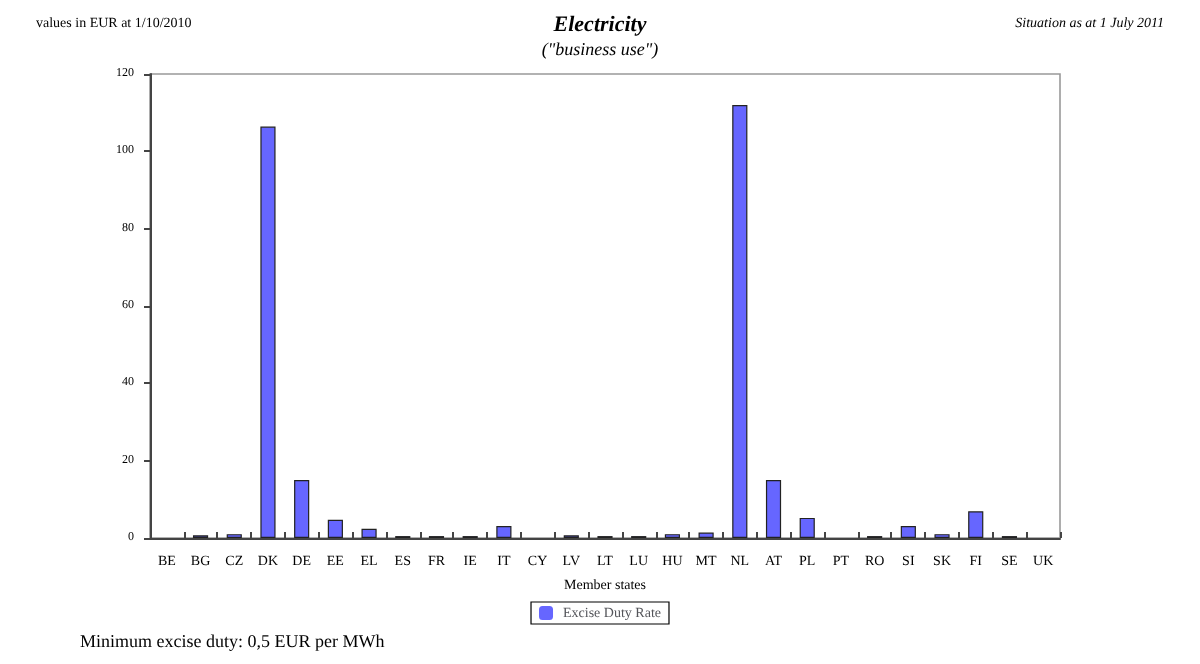 This screenshot has width=1200, height=664. What do you see at coordinates (233, 641) in the screenshot?
I see `text: Minimum excise duty: 0,5 EUR per MWh` at bounding box center [233, 641].